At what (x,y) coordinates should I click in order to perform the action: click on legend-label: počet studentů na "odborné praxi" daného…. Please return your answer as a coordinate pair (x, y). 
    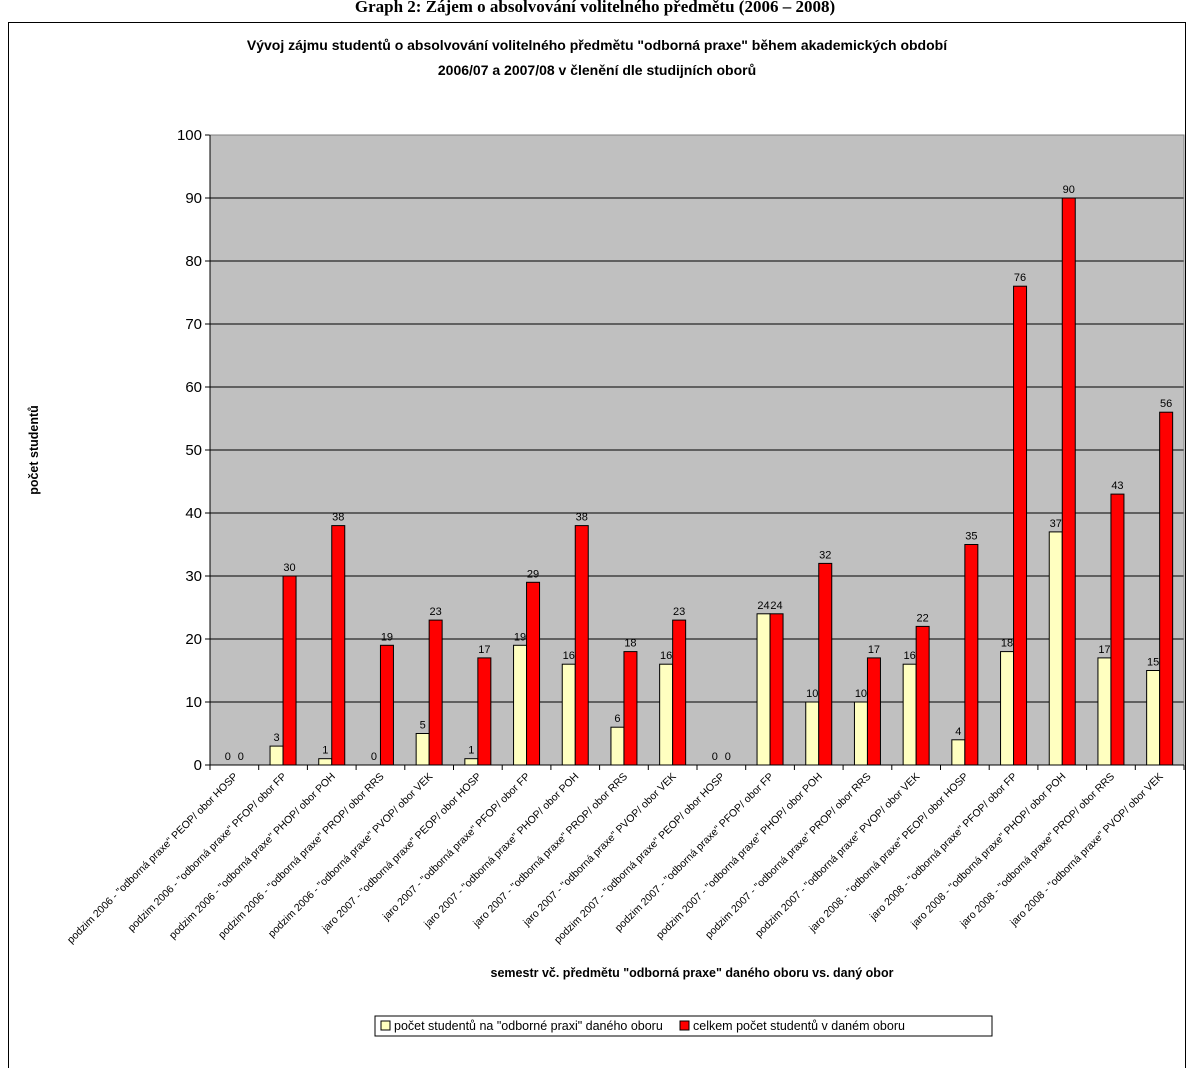
    Looking at the image, I should click on (528, 1026).